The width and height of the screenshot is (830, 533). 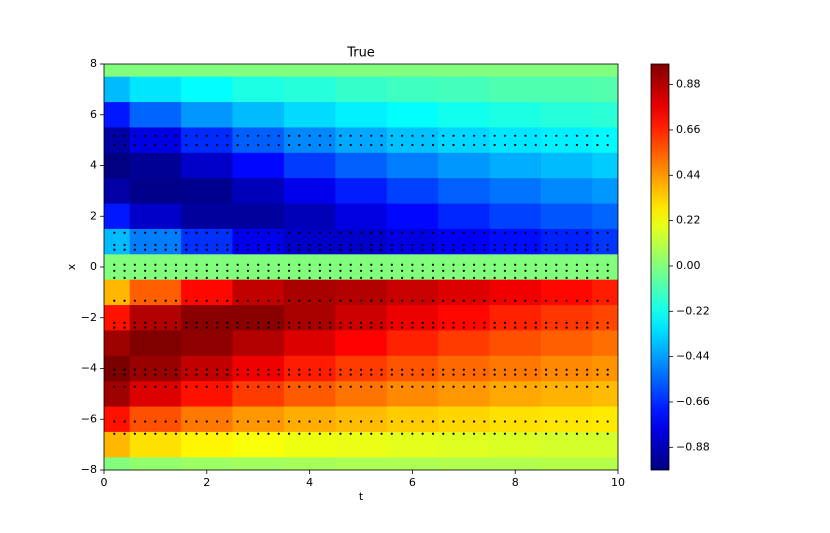 I want to click on x-tick-label: 8, so click(x=515, y=482).